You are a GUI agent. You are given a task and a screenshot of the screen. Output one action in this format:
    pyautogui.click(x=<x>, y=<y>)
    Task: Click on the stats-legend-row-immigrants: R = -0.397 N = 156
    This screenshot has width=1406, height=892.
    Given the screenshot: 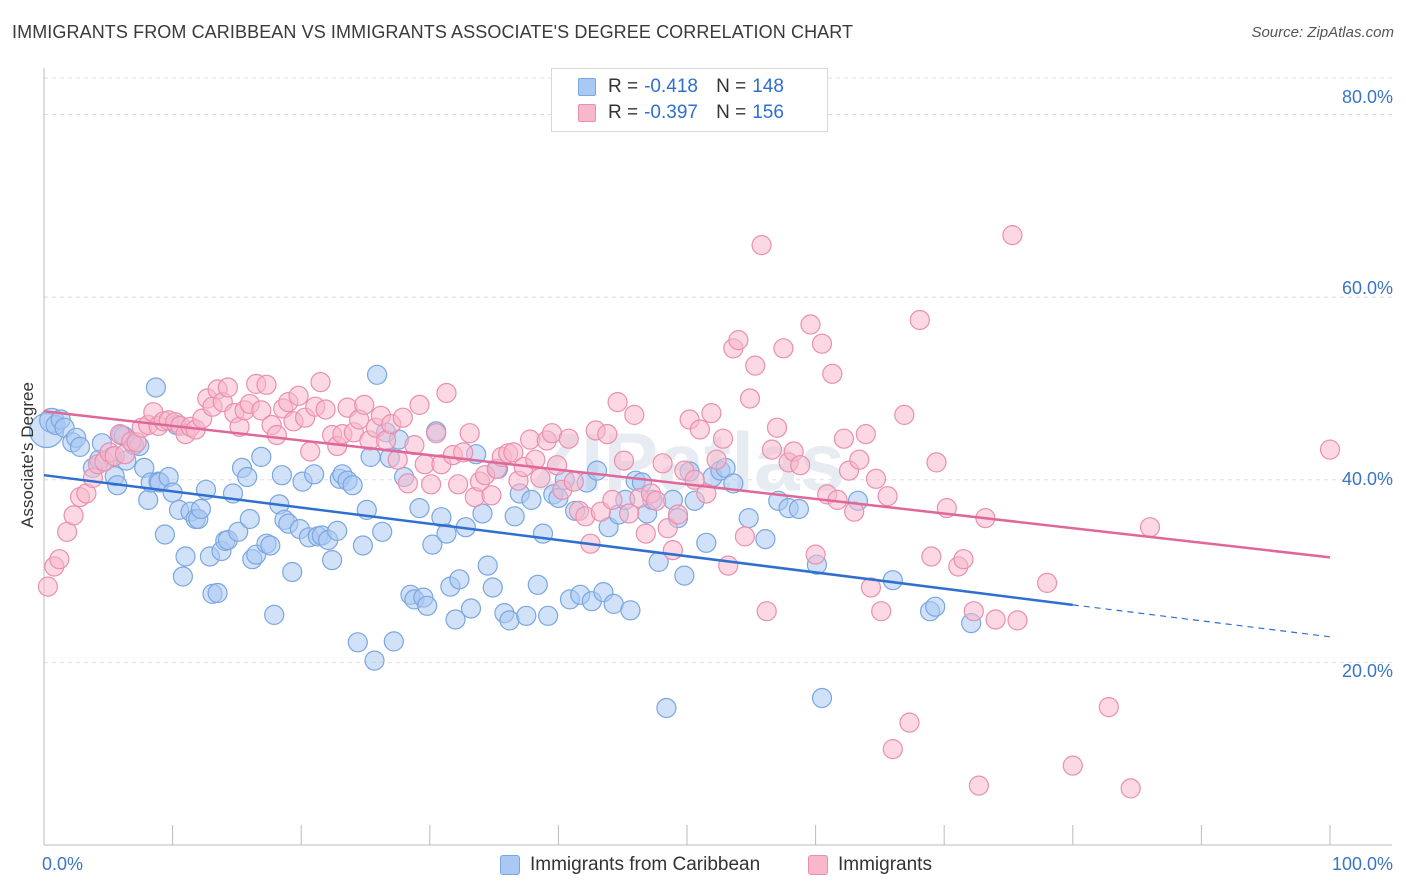 What is the action you would take?
    pyautogui.click(x=681, y=113)
    